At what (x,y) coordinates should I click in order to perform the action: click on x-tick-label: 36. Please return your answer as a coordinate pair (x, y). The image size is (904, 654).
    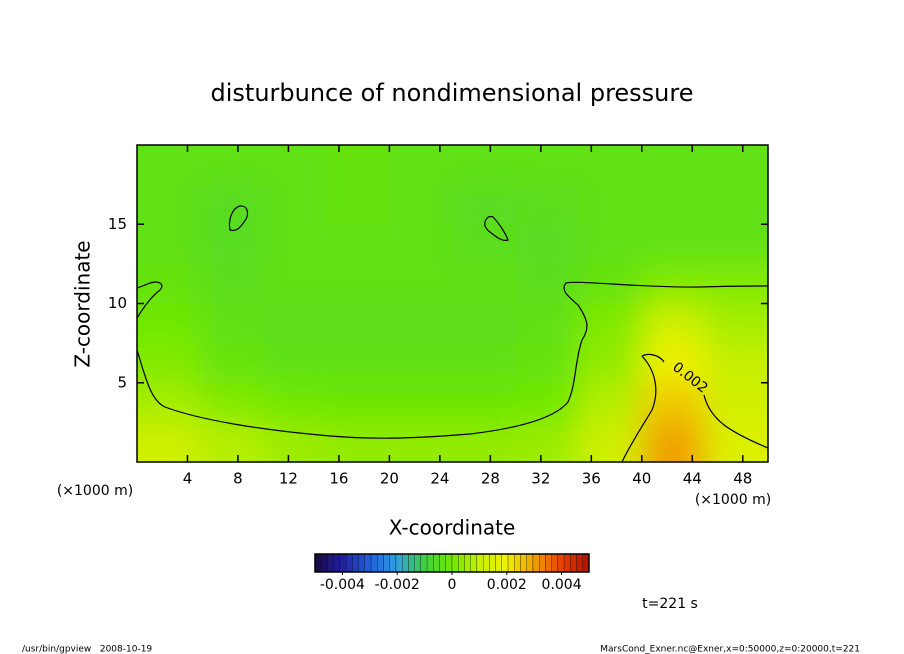
    Looking at the image, I should click on (591, 479).